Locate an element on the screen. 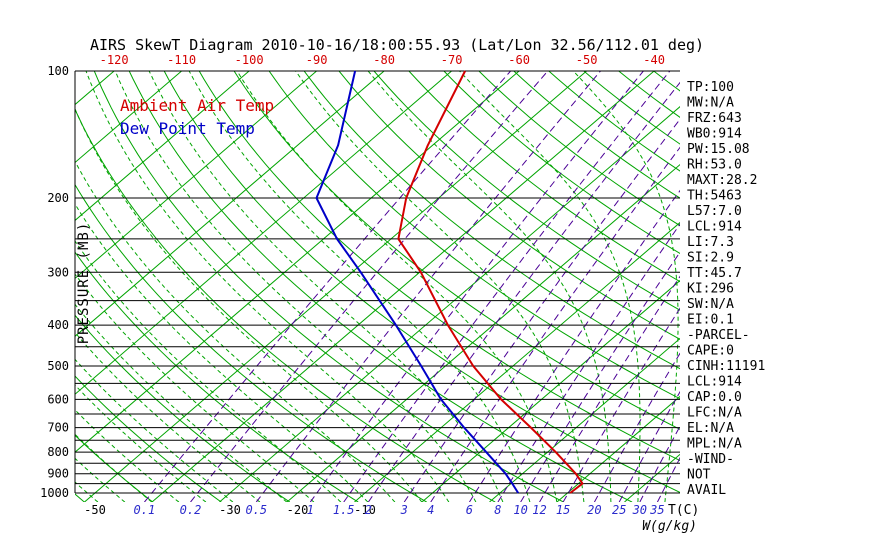 The width and height of the screenshot is (870, 560). mixing-ratio-tick-label: 1.5 is located at coordinates (344, 510).